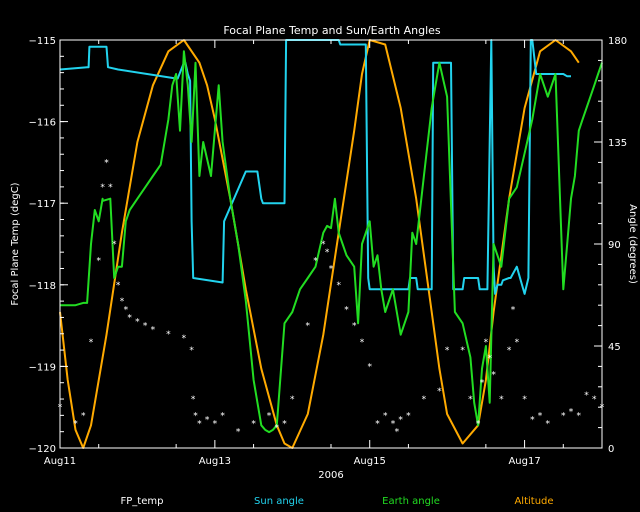  What do you see at coordinates (617, 41) in the screenshot?
I see `y-right-tick-label-4: 180` at bounding box center [617, 41].